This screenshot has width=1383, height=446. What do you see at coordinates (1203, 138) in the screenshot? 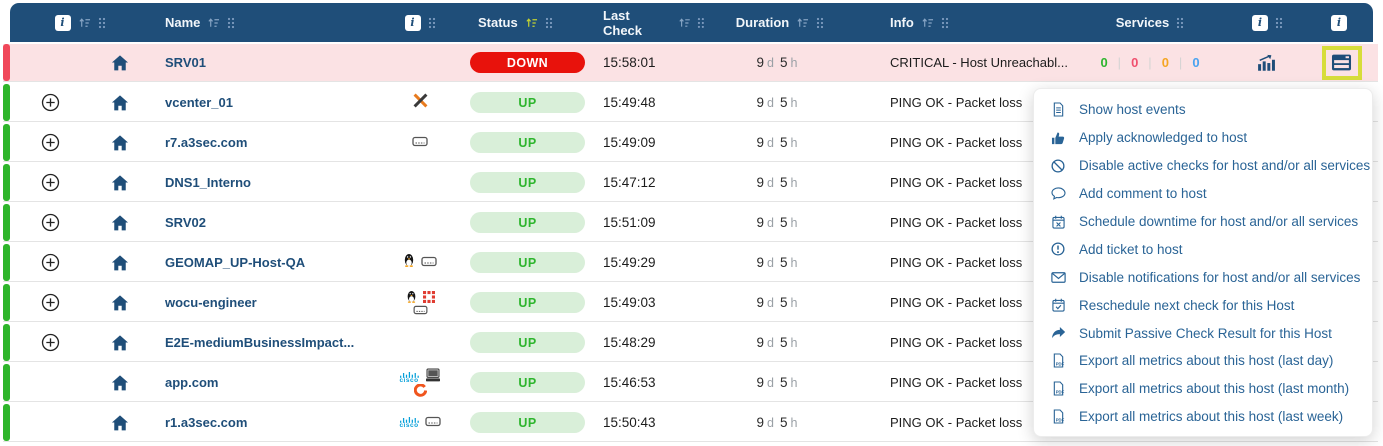
I see `menu-item-apply-acknowledged: Apply acknowledged to host` at bounding box center [1203, 138].